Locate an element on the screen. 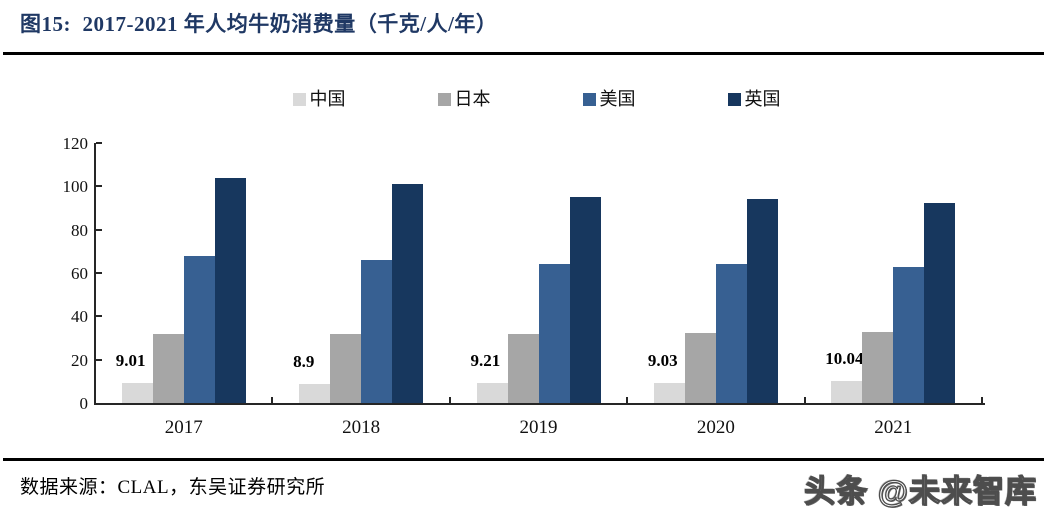 The image size is (1047, 516). y-axis-tick-label: 0 is located at coordinates (84, 403).